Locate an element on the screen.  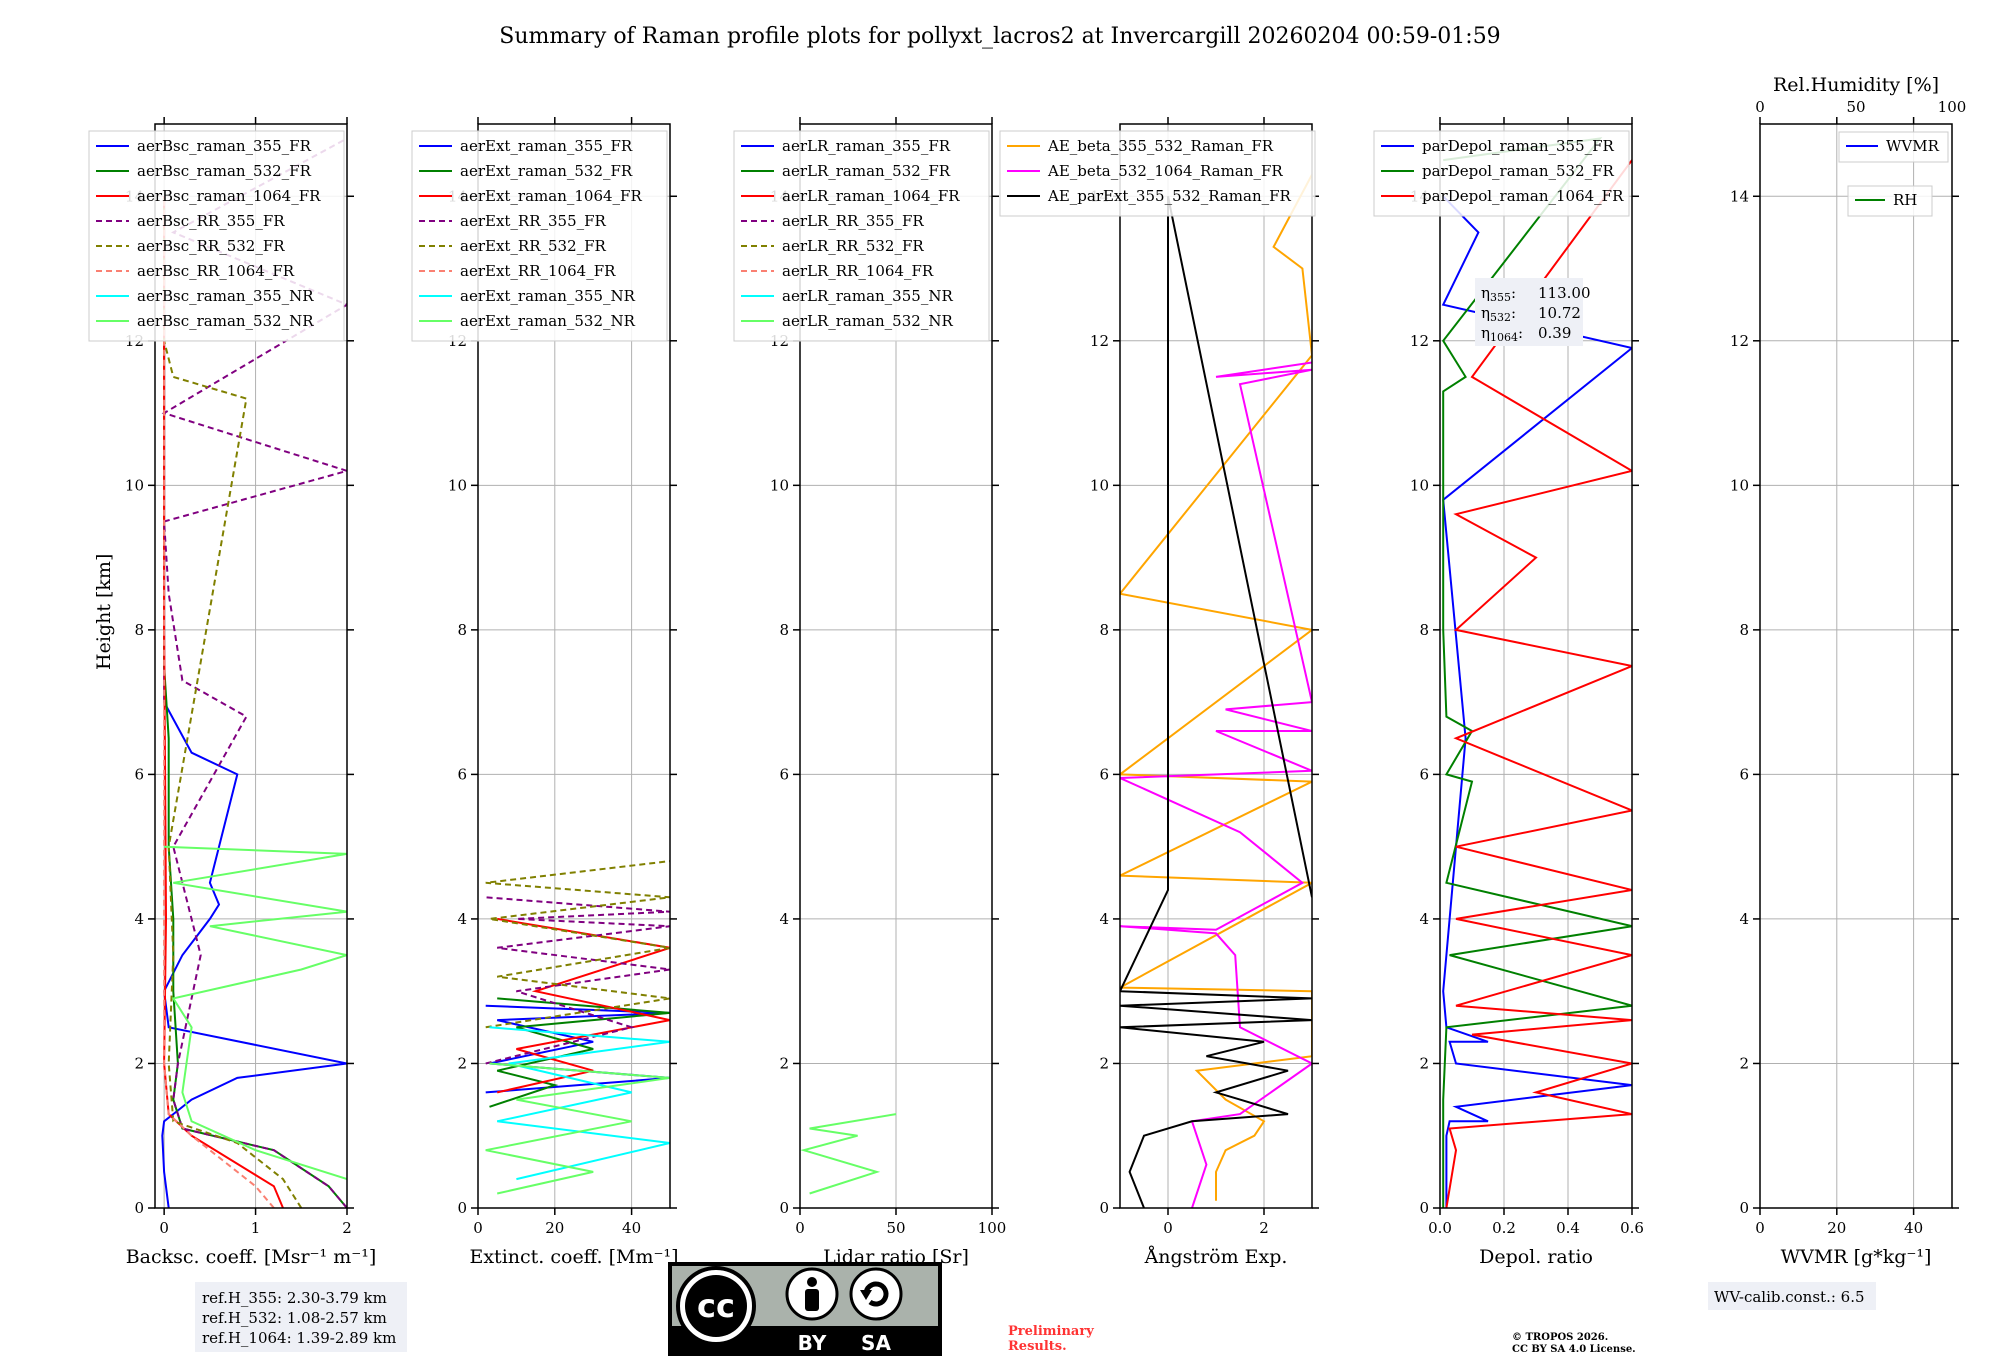
series-line-aerBsc_raman_1064_FR is located at coordinates (223, 702).